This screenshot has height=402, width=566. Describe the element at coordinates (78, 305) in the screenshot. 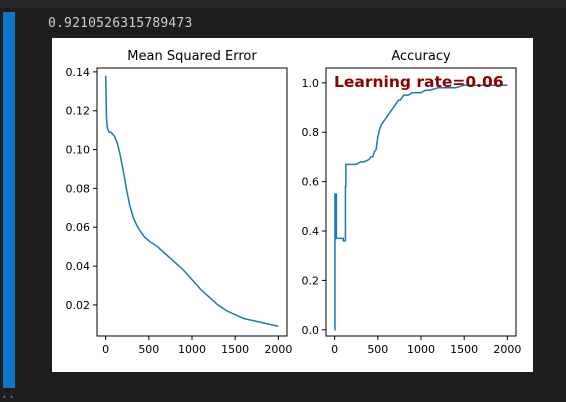

I see `y-tick-label: 0.02` at that location.